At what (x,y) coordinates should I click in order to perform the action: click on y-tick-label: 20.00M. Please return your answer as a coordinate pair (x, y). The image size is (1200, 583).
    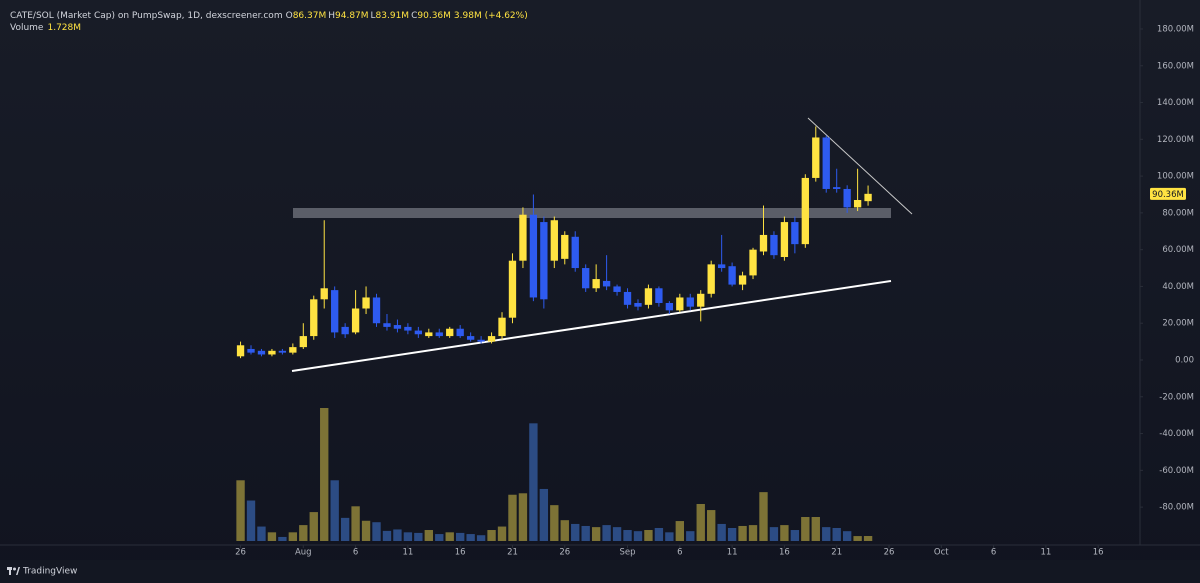
    Looking at the image, I should click on (1178, 324).